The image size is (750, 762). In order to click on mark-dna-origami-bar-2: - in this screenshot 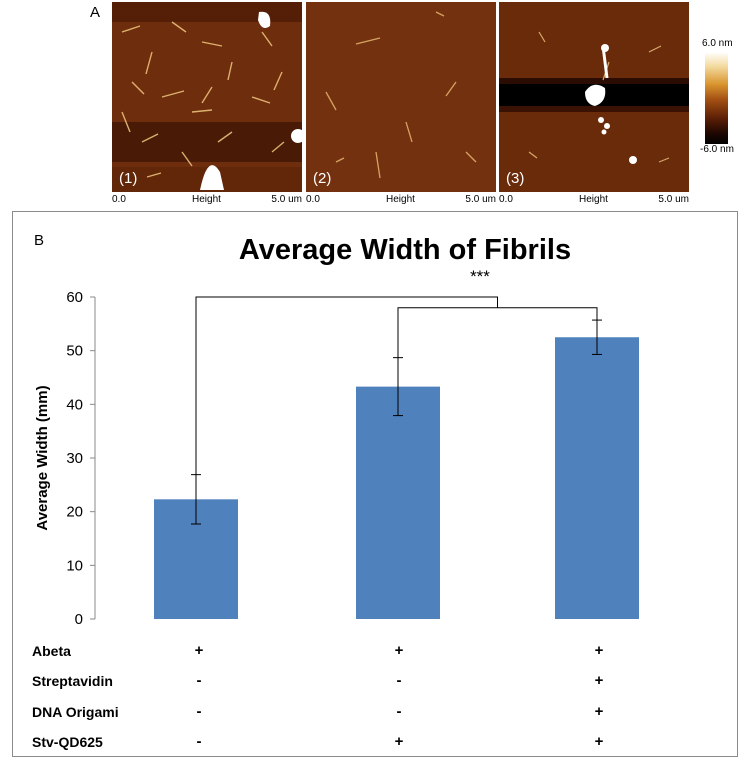, I will do `click(399, 711)`.